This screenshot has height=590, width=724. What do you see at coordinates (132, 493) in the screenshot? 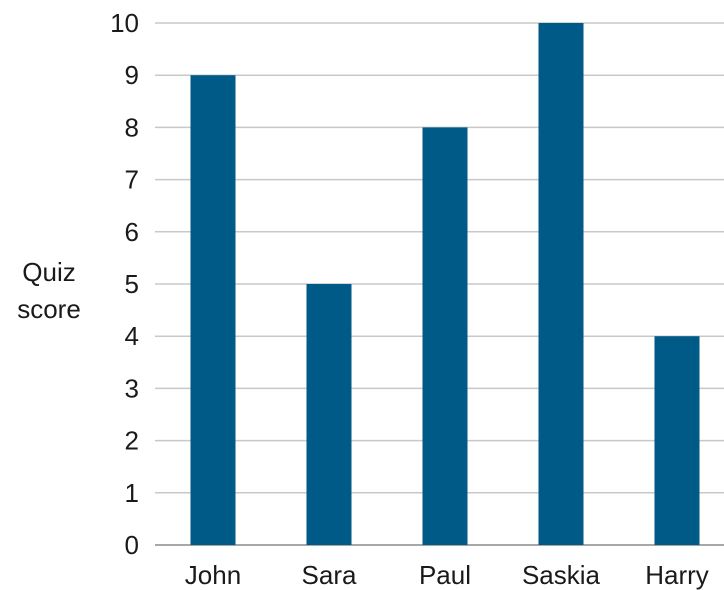
I see `y-tick-label-1: 1` at bounding box center [132, 493].